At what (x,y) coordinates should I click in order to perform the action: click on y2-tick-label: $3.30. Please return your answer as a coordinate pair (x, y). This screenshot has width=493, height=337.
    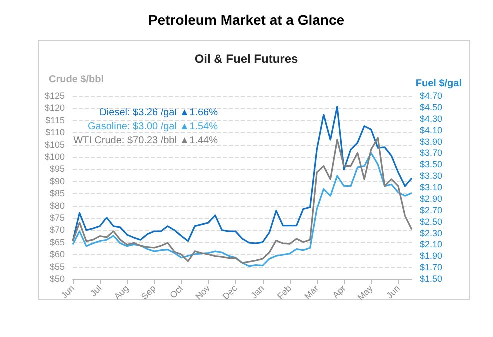
    Looking at the image, I should click on (431, 176).